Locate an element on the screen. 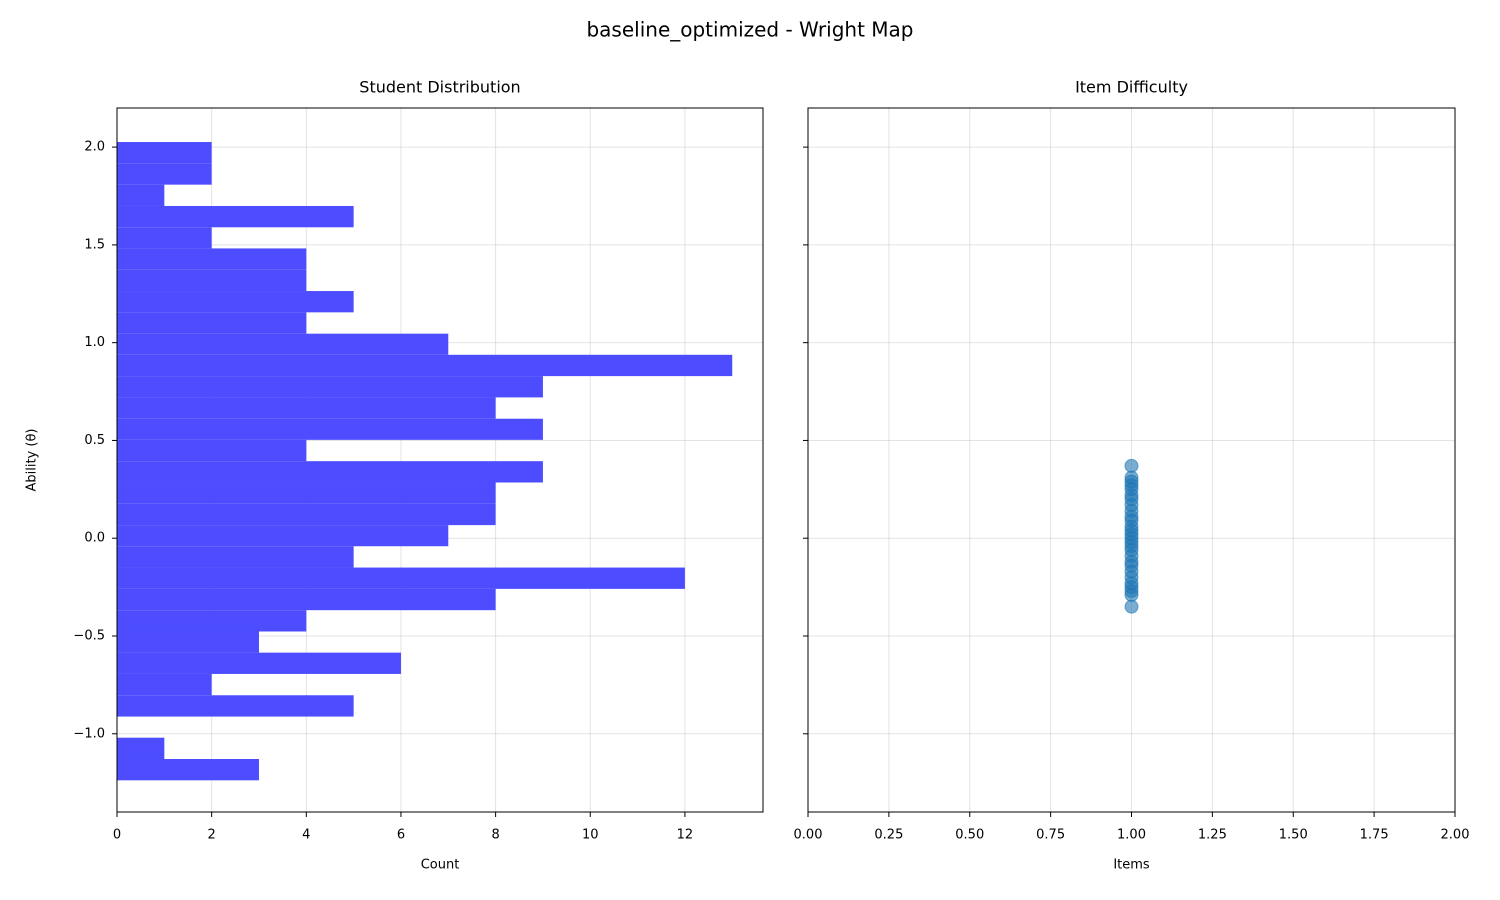  x-tick-label: 6 is located at coordinates (401, 835).